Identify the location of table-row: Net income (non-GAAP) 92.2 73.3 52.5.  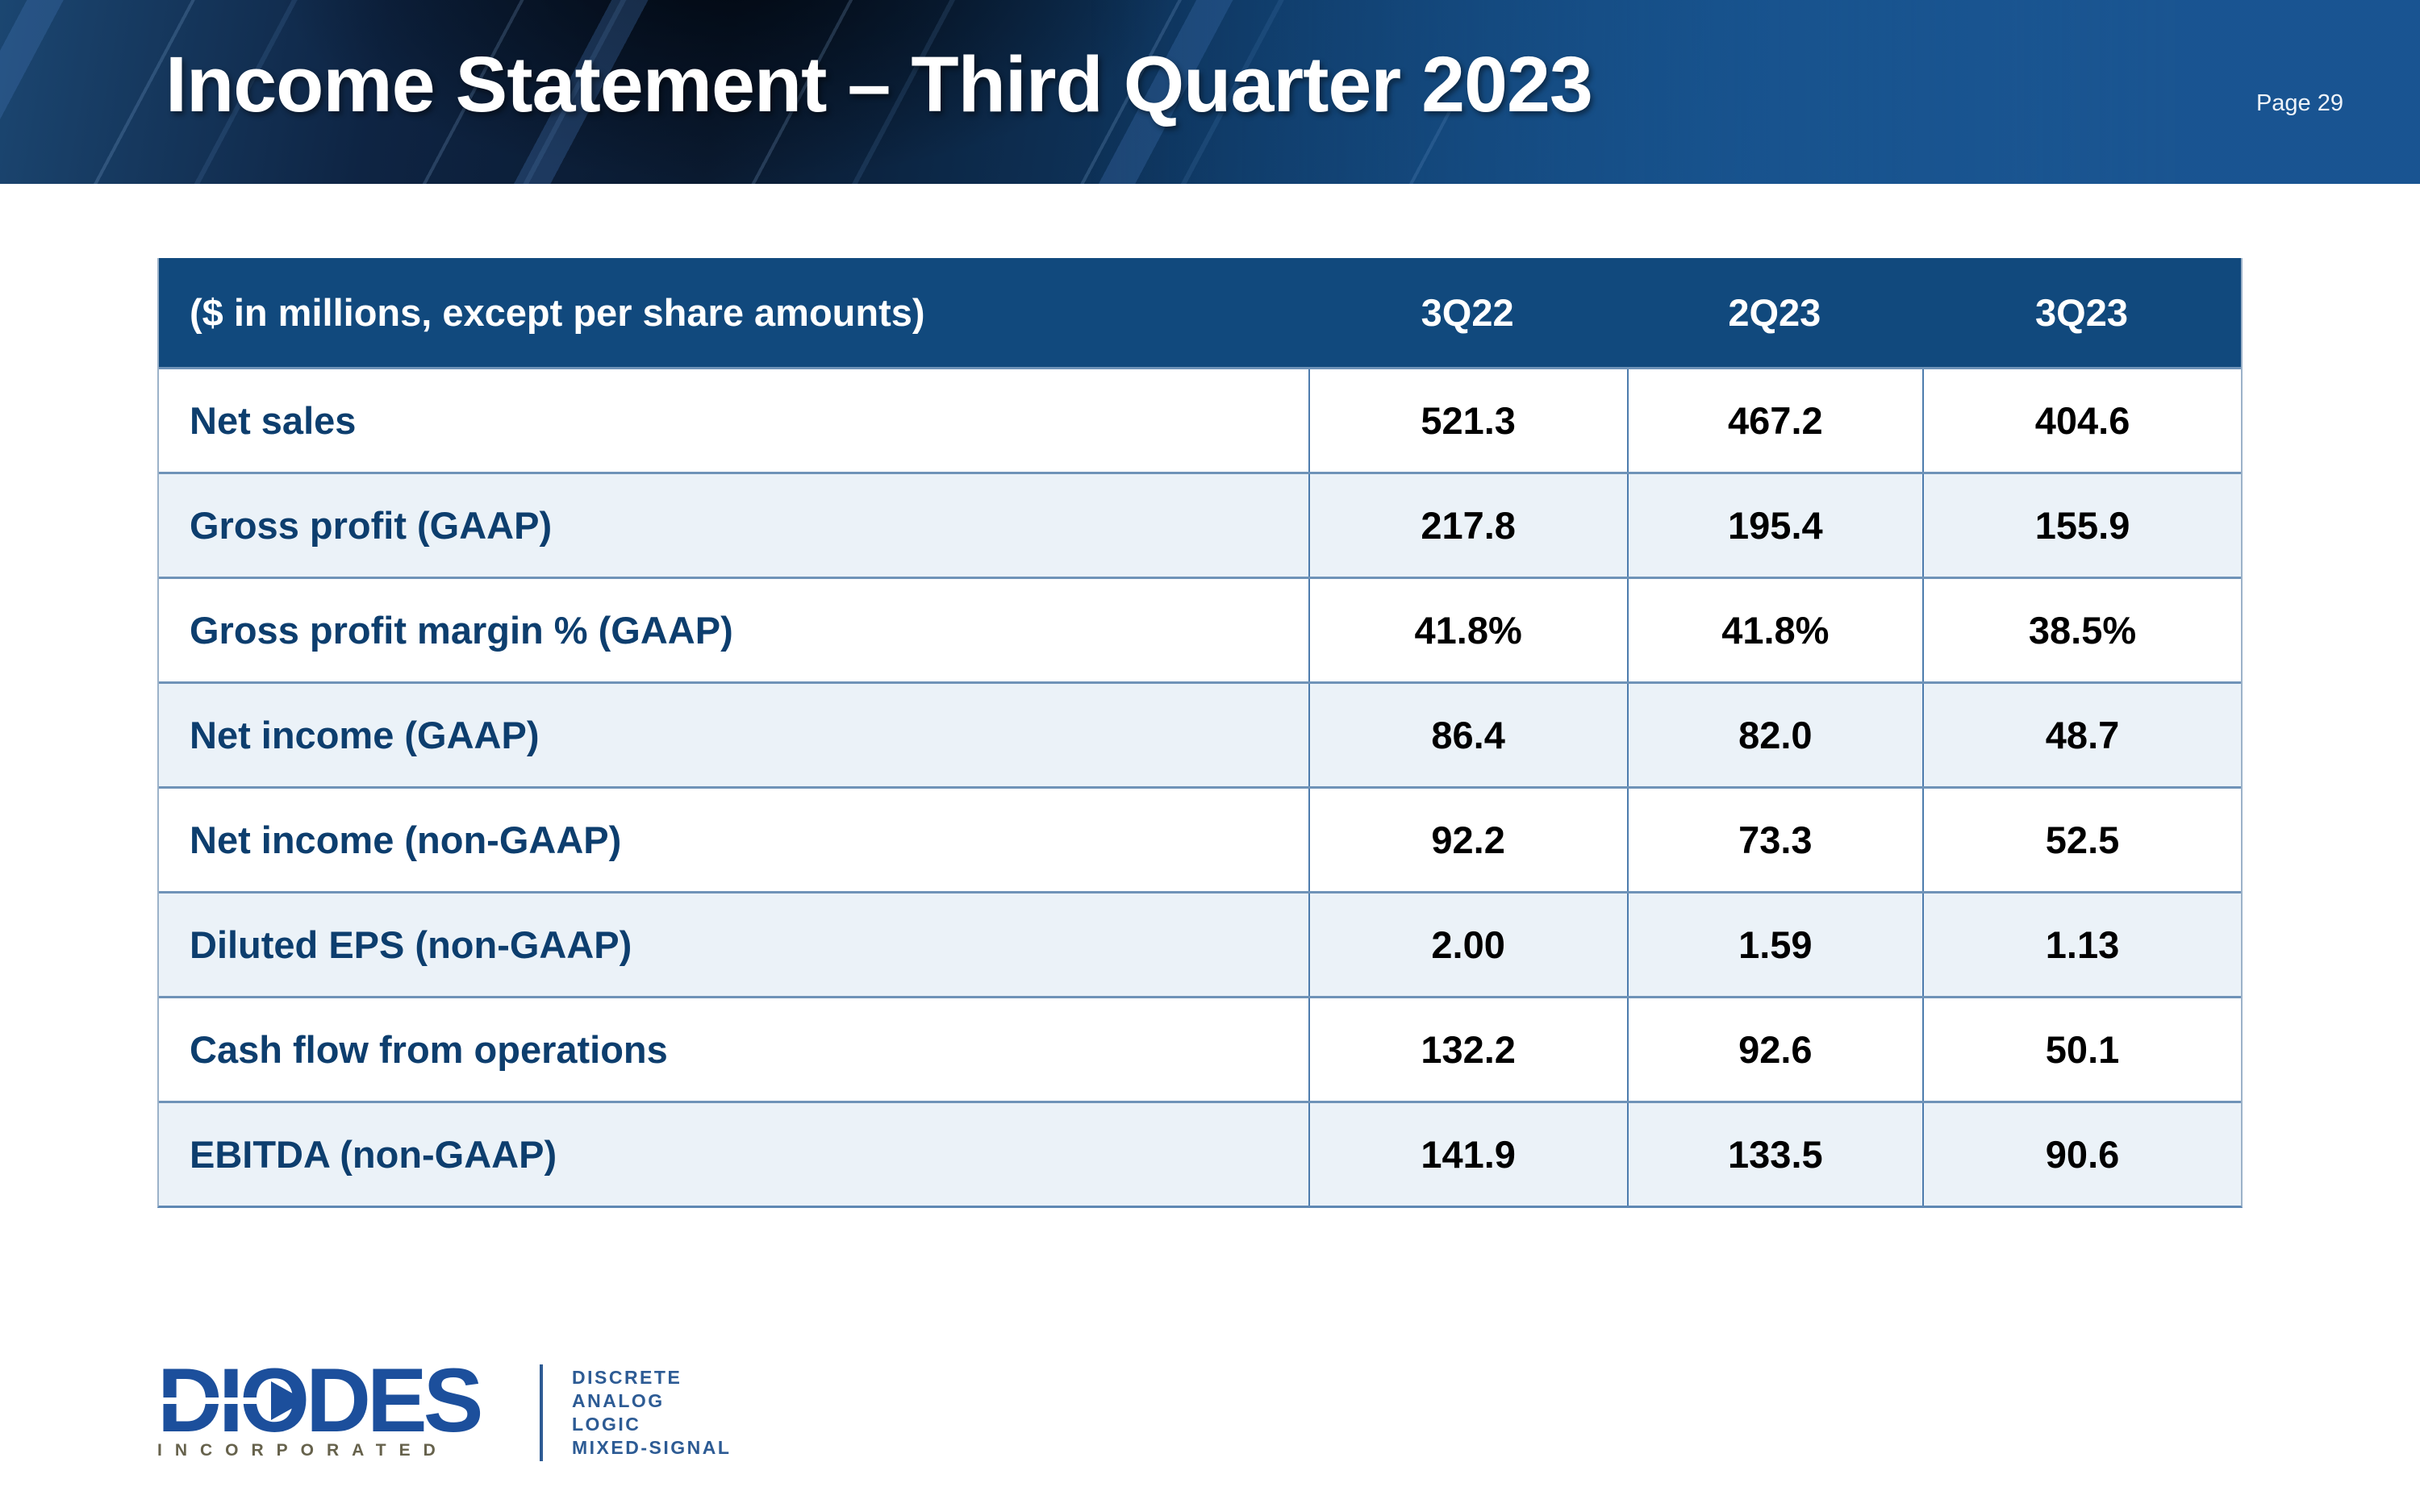
(1200, 839).